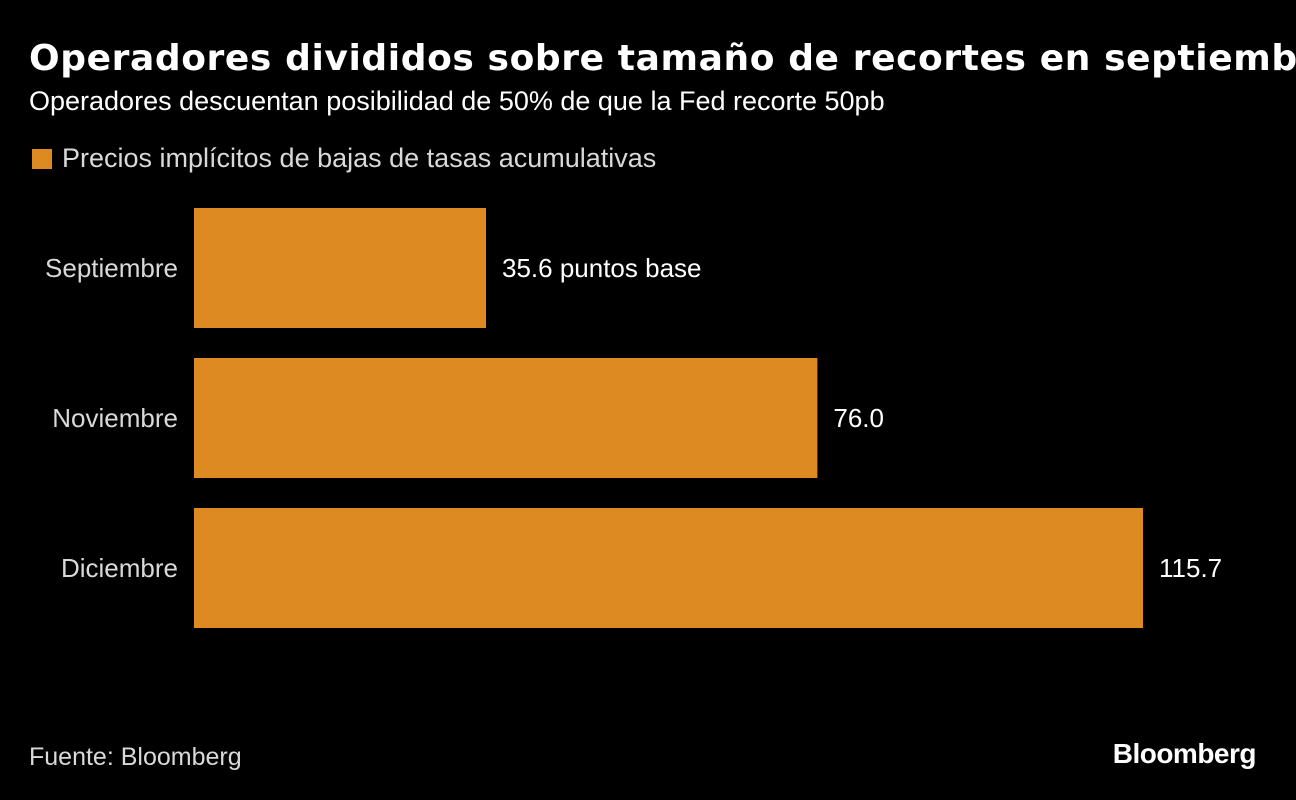  I want to click on data-label: 35.6 puntos base, so click(602, 268).